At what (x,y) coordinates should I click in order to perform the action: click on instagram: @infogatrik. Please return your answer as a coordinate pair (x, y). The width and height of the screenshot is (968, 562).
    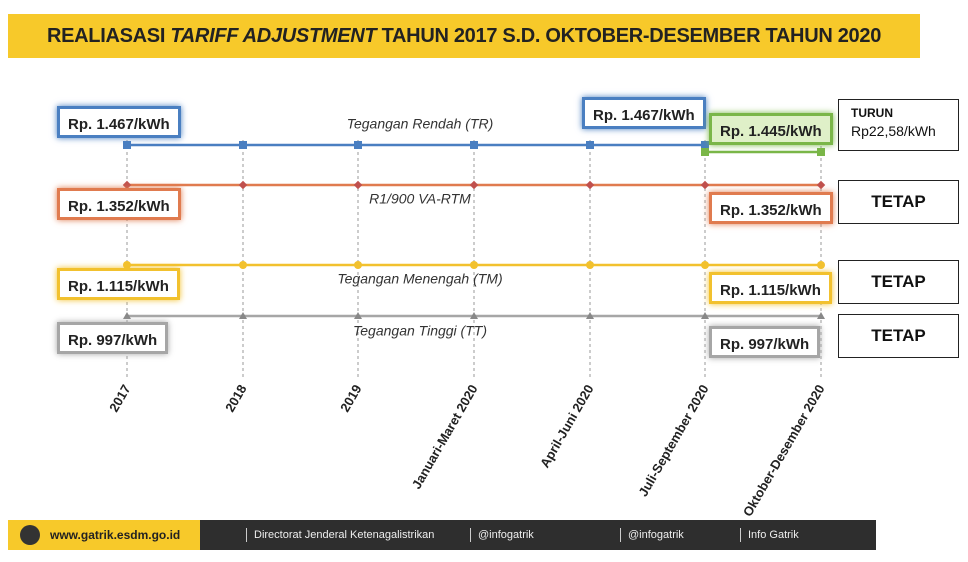
    Looking at the image, I should click on (656, 535).